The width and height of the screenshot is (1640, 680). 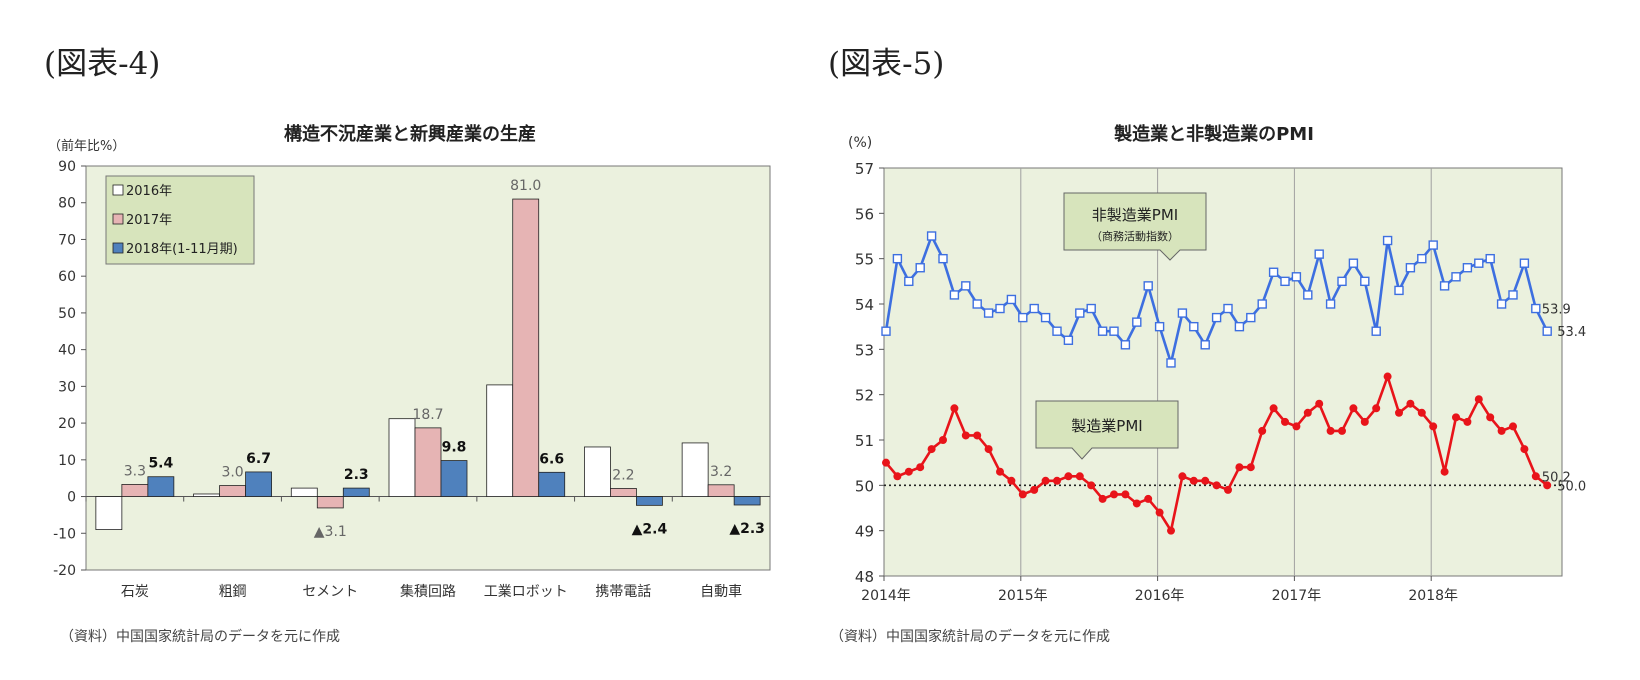 I want to click on data-label: ▲3.1, so click(x=330, y=532).